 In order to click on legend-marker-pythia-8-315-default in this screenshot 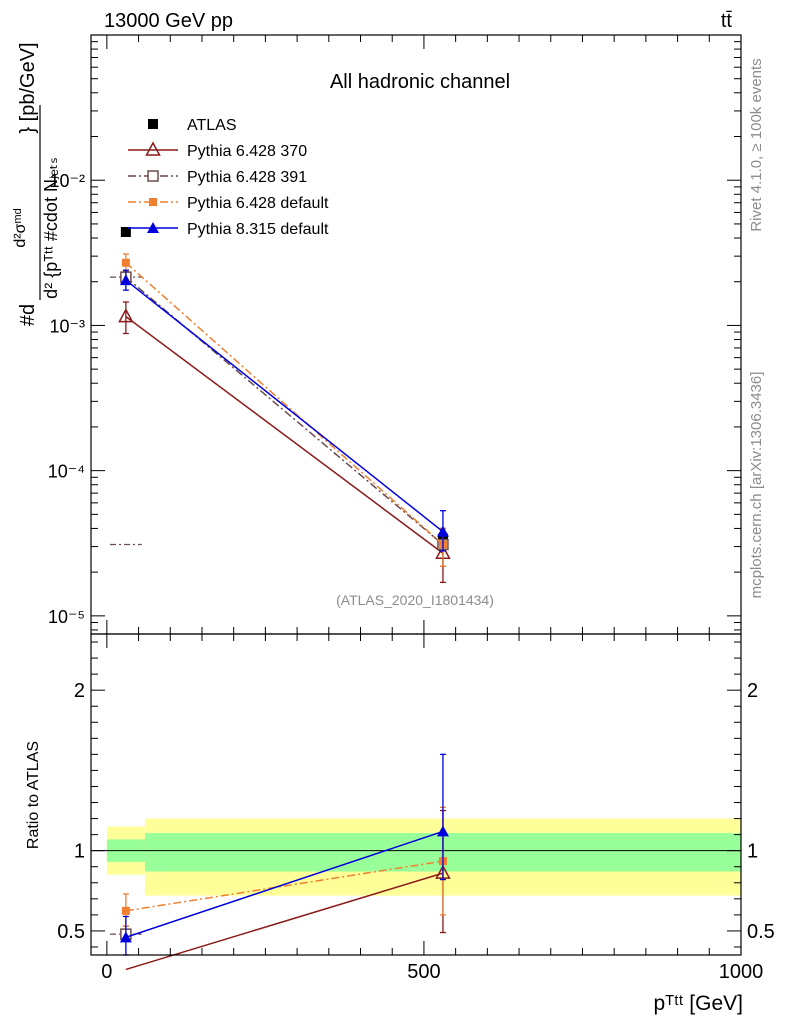, I will do `click(153, 227)`.